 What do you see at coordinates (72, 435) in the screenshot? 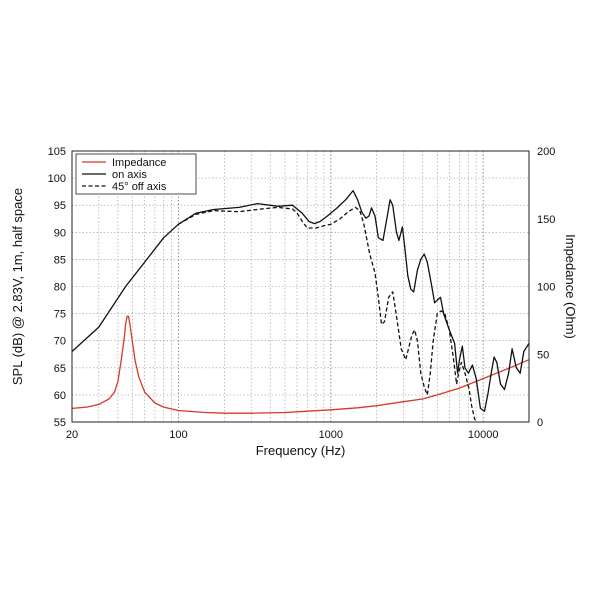
I see `x-tick-label: 20` at bounding box center [72, 435].